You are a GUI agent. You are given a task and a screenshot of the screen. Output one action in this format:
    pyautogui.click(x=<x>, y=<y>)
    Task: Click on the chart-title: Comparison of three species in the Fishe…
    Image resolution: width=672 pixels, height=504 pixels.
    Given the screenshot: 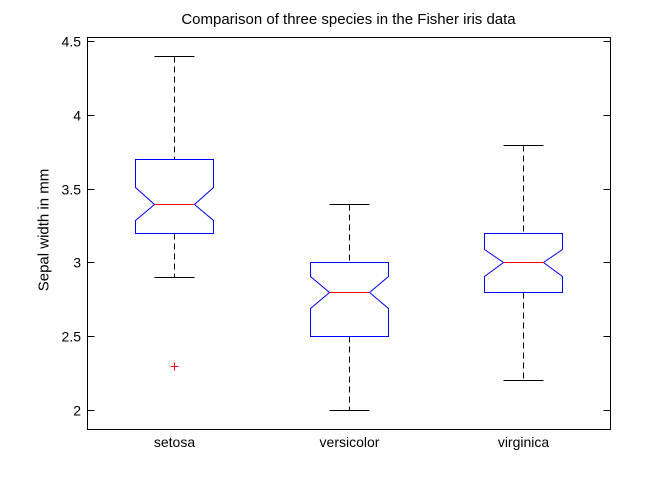 What is the action you would take?
    pyautogui.click(x=348, y=19)
    